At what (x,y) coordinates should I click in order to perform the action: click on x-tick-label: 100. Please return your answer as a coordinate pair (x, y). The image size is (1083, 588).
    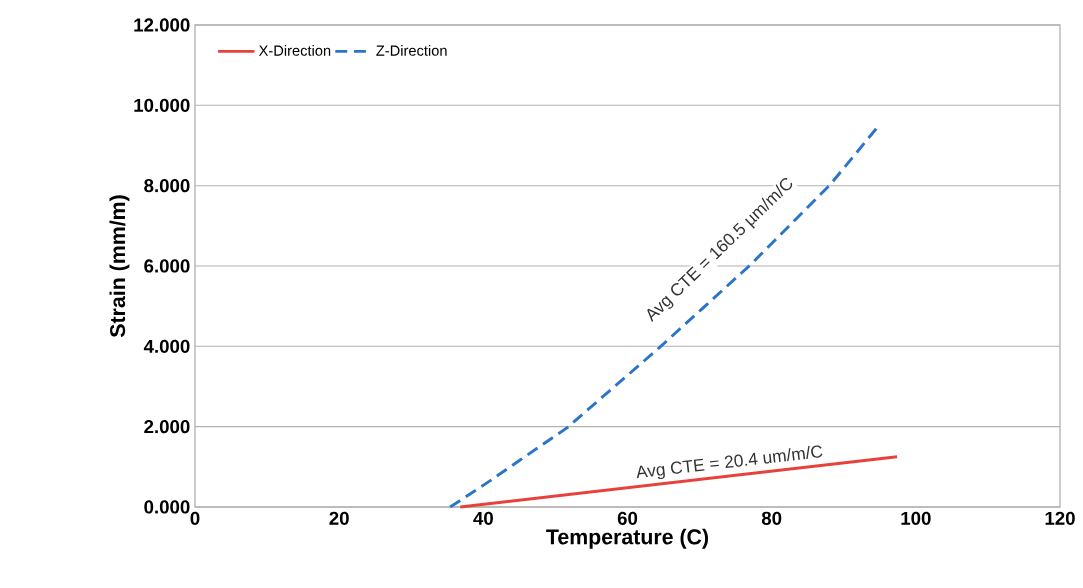
    Looking at the image, I should click on (916, 518).